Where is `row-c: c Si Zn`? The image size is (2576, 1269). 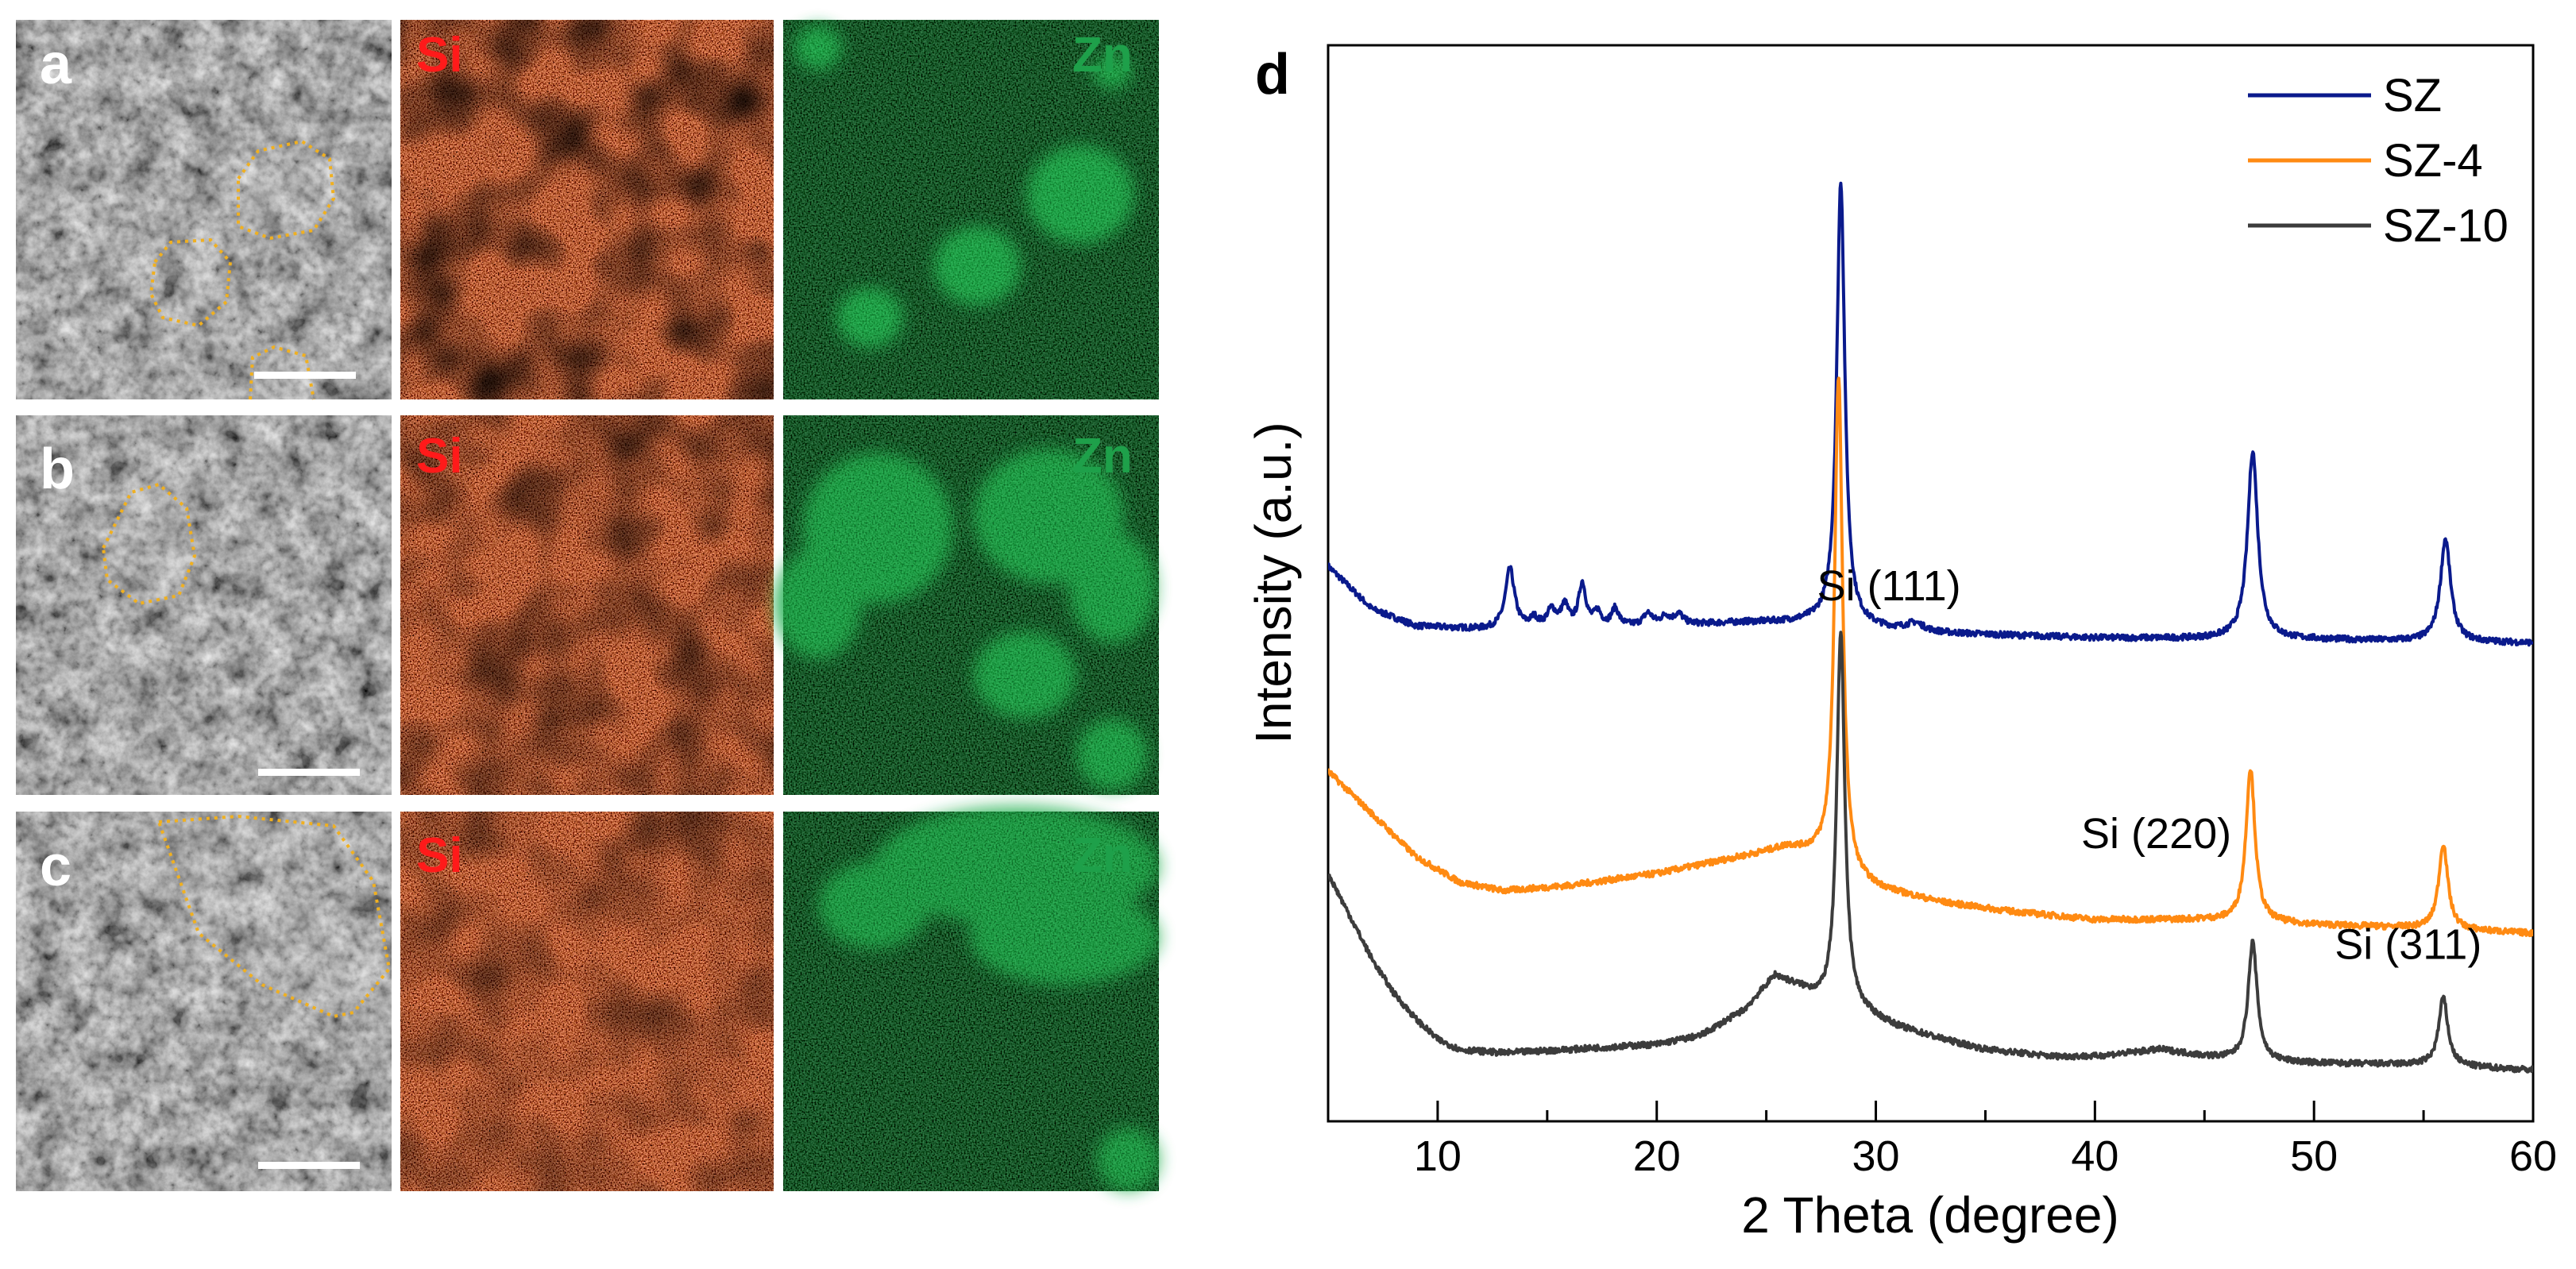 row-c: c Si Zn is located at coordinates (588, 998).